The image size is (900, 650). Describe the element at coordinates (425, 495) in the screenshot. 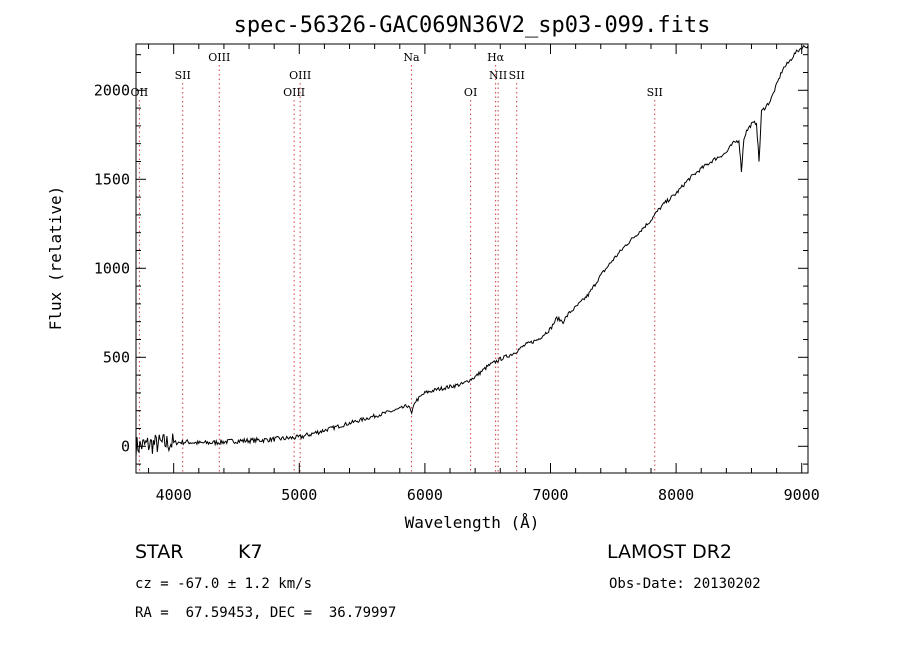

I see `x-tick-label: 6000` at that location.